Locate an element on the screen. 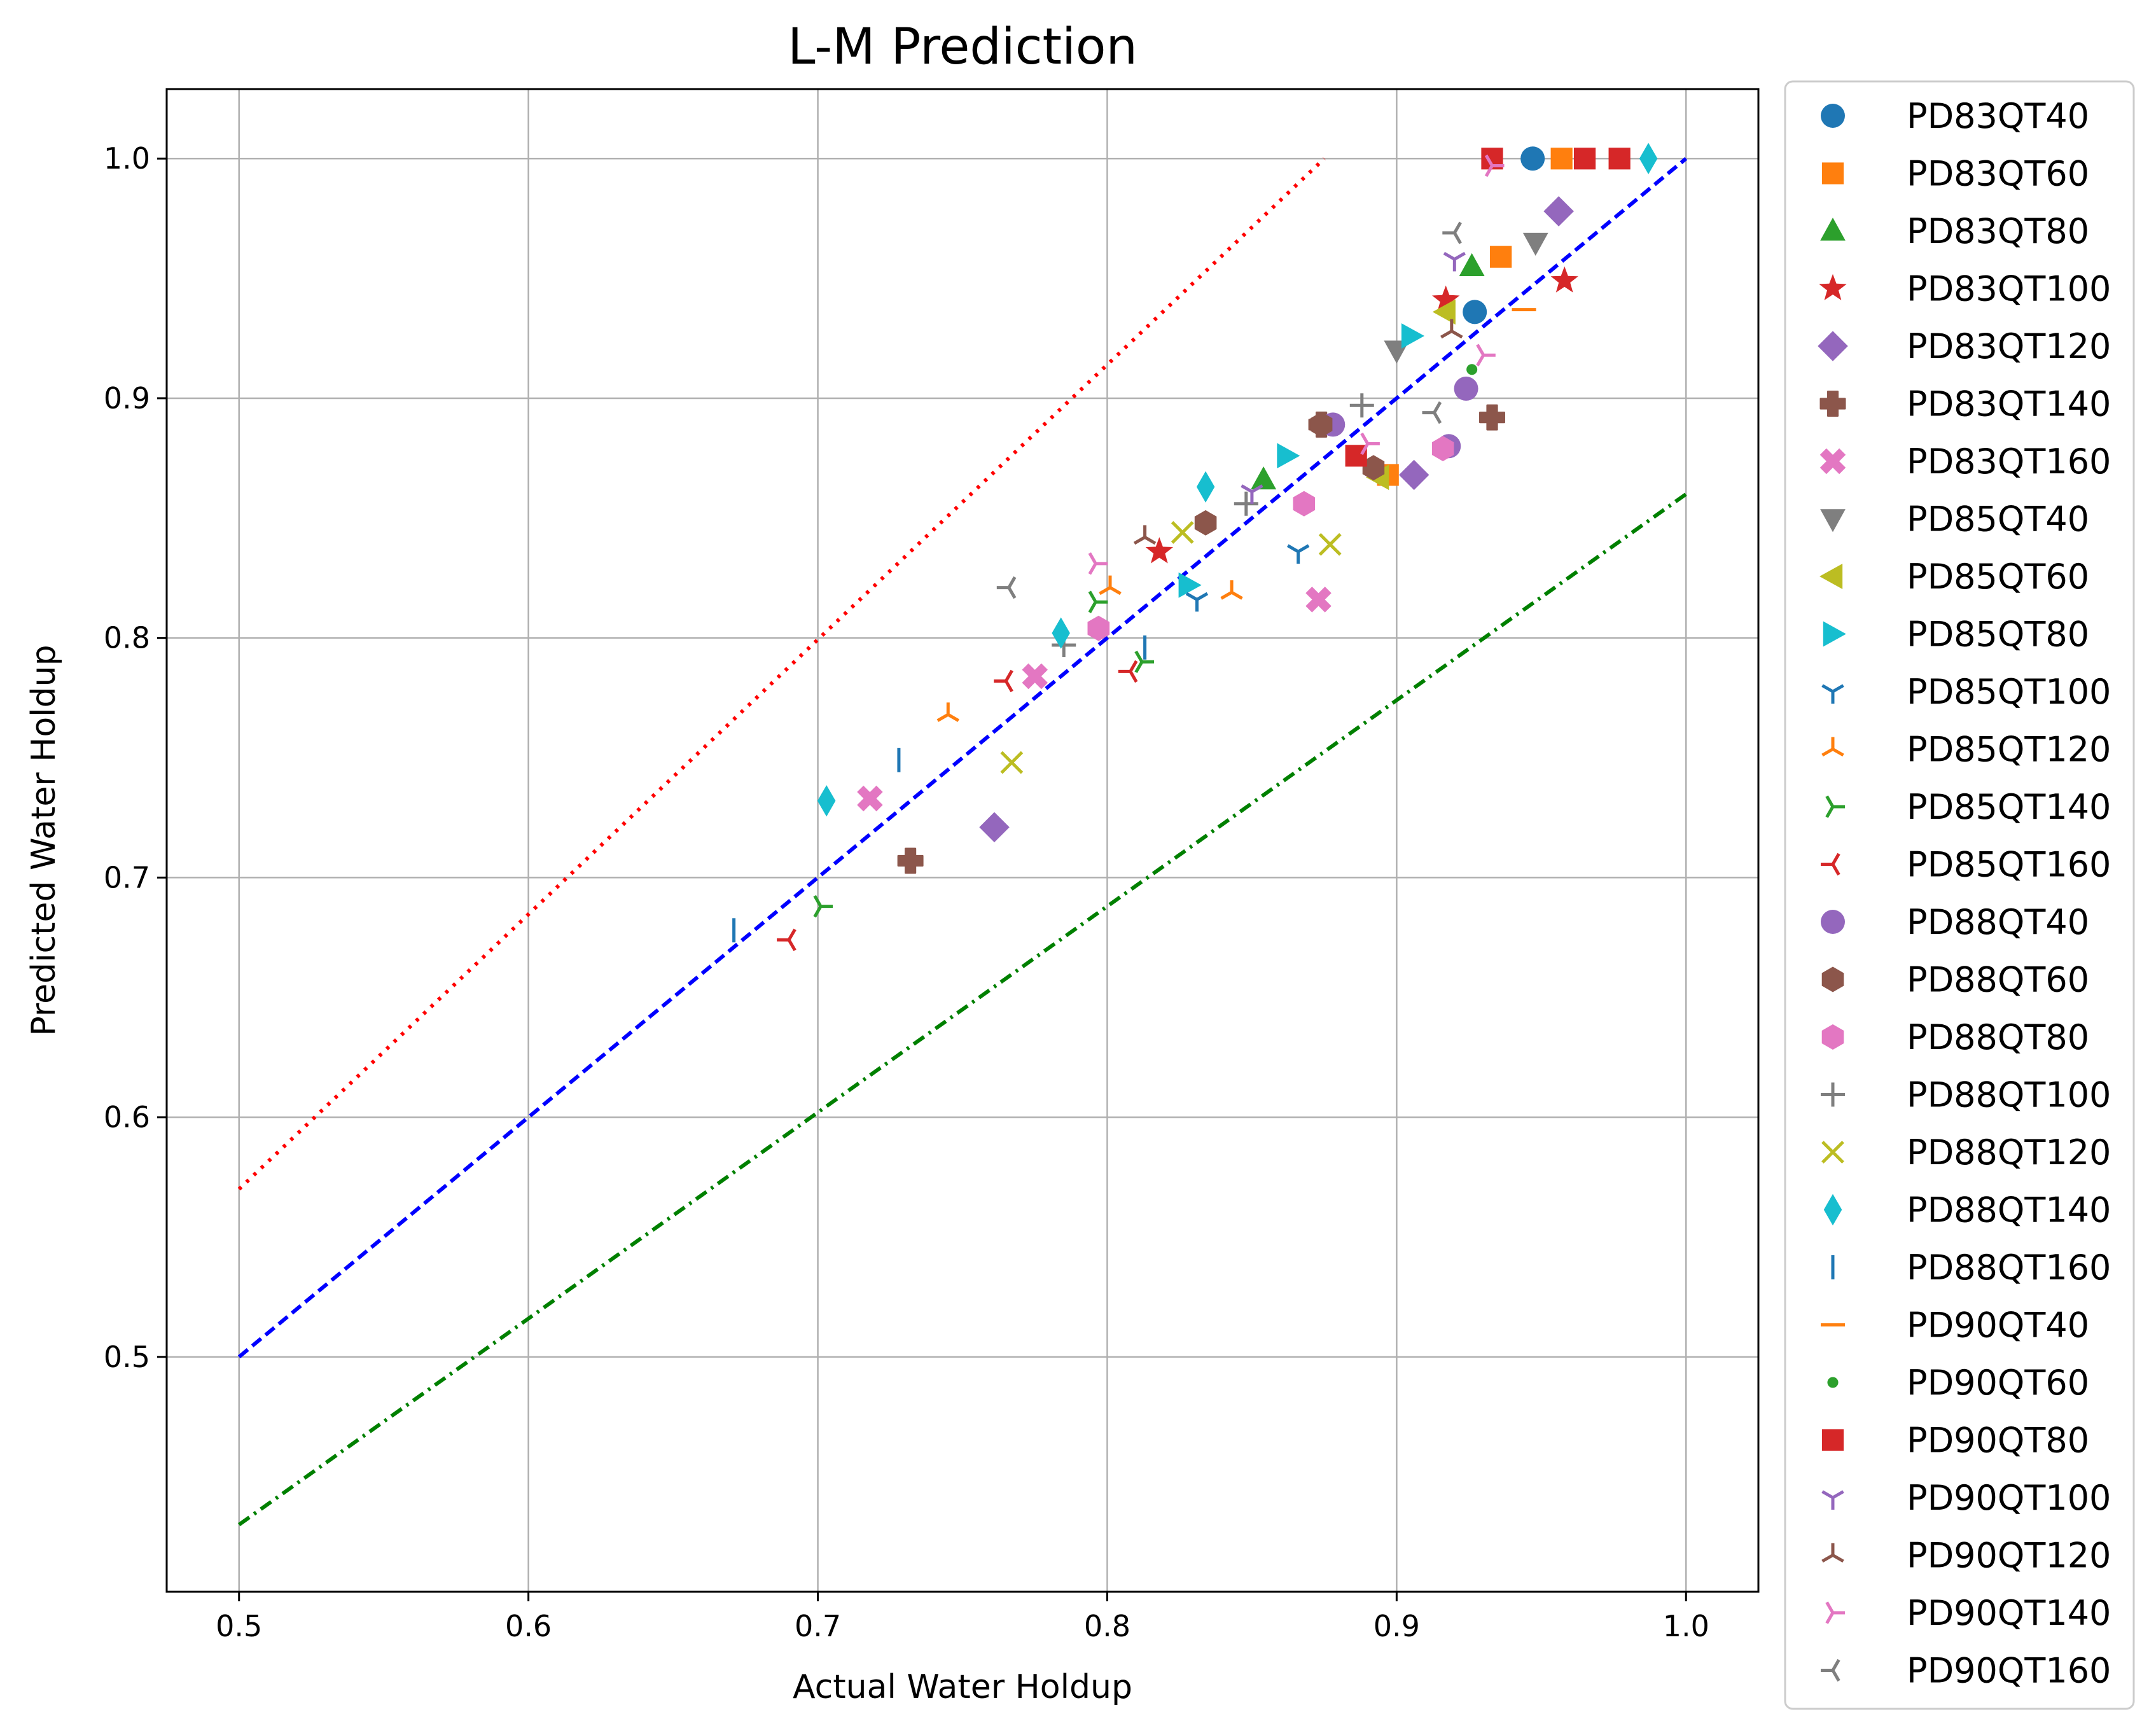 The image size is (2156, 1719). legend-label: PD88QT120 is located at coordinates (2009, 1152).